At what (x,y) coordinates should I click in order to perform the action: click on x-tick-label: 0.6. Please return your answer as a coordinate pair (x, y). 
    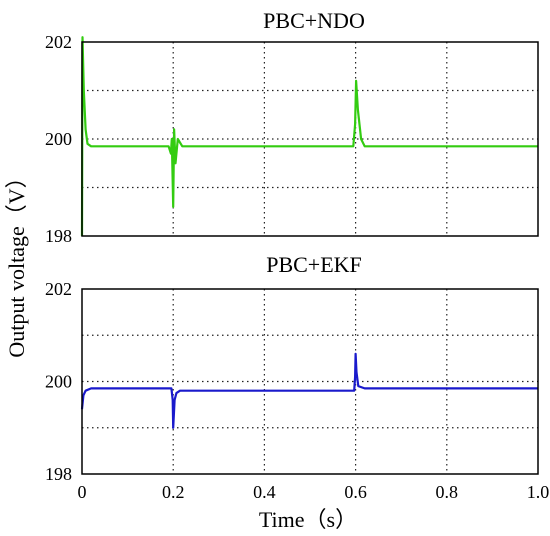
    Looking at the image, I should click on (355, 492).